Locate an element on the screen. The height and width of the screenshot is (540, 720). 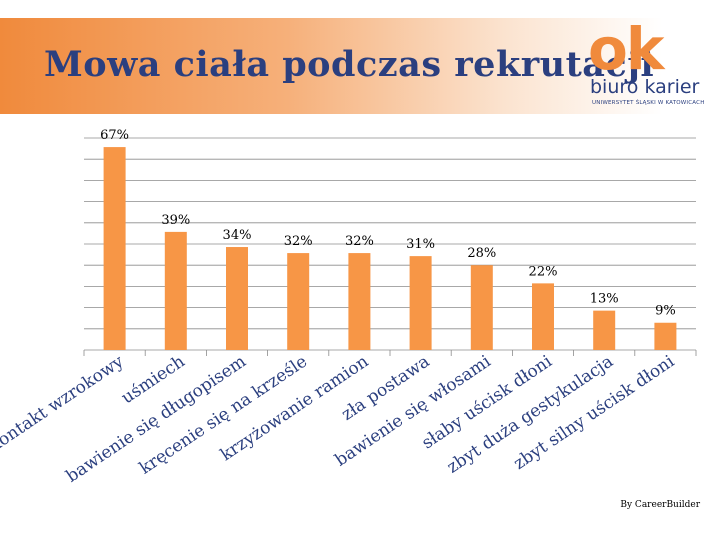
logo-mark: ok is located at coordinates (626, 49).